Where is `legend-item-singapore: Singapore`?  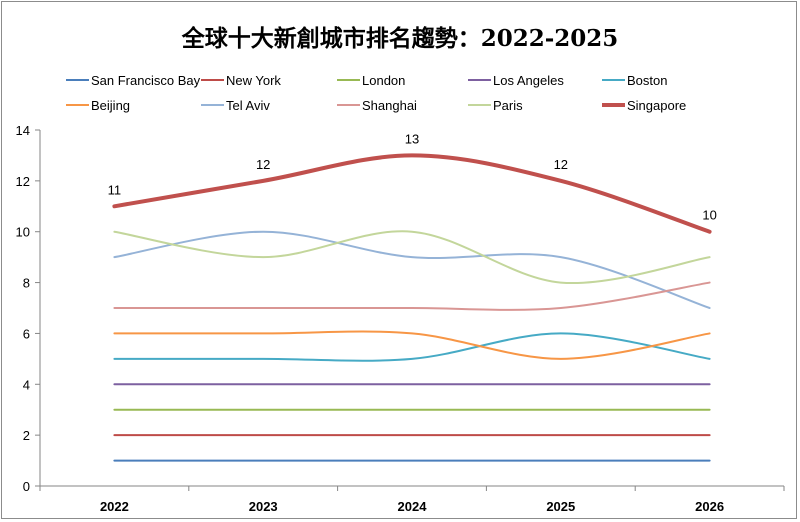
legend-item-singapore: Singapore is located at coordinates (644, 105).